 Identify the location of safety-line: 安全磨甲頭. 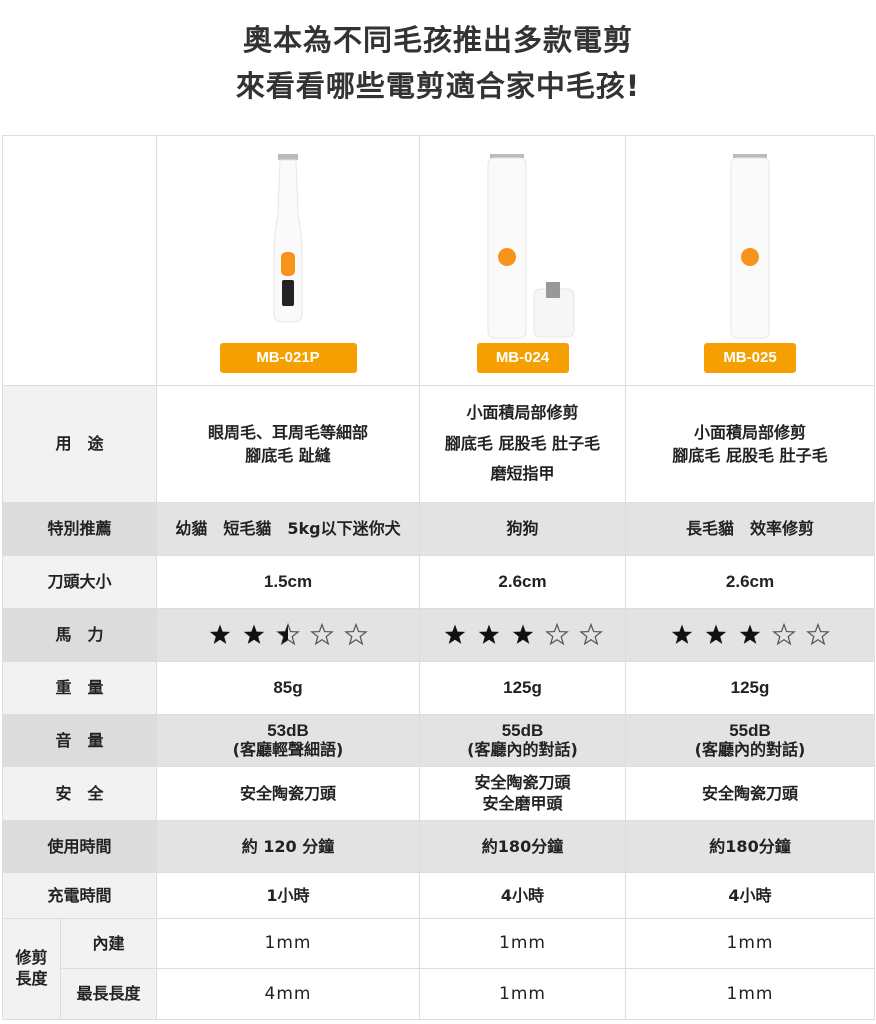
(522, 803).